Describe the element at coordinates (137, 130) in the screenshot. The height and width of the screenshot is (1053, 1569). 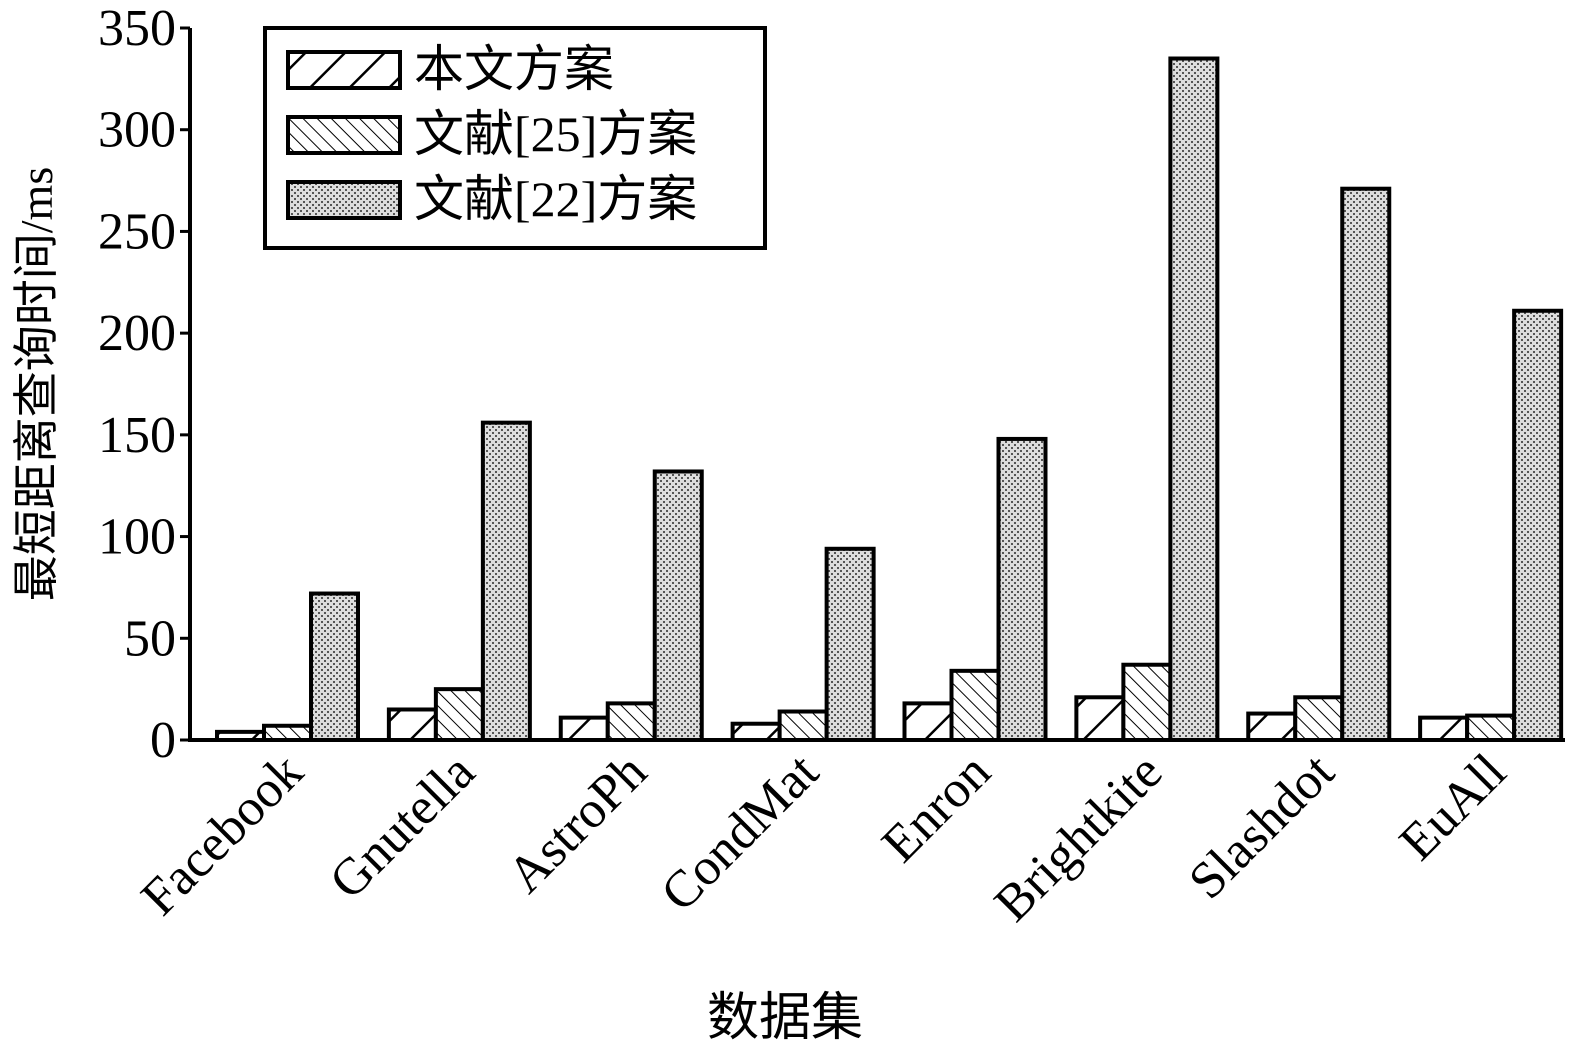
I see `y-tick-label: 300` at that location.